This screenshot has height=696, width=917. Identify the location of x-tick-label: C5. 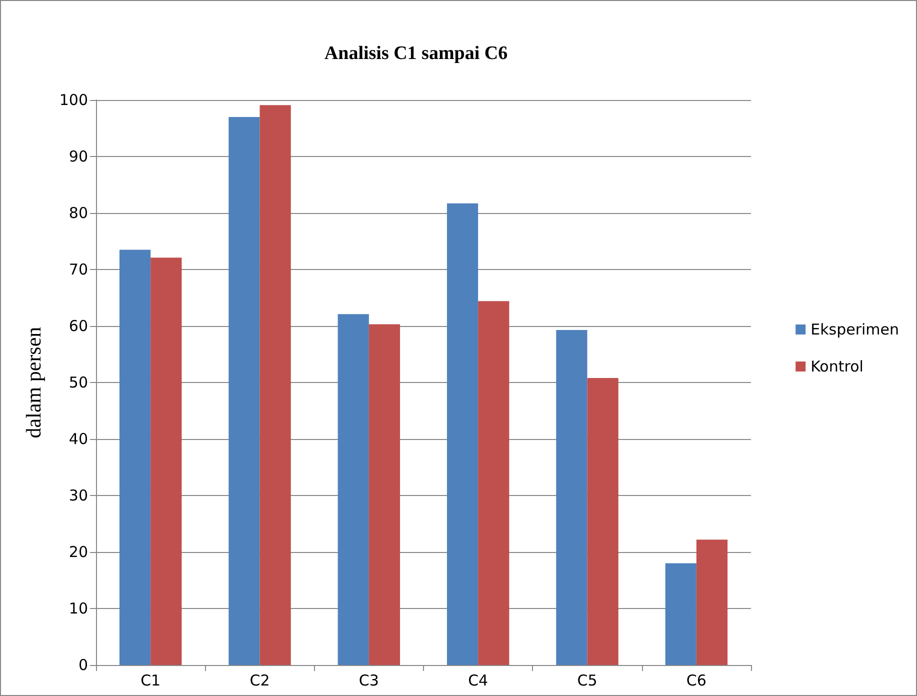
(587, 681).